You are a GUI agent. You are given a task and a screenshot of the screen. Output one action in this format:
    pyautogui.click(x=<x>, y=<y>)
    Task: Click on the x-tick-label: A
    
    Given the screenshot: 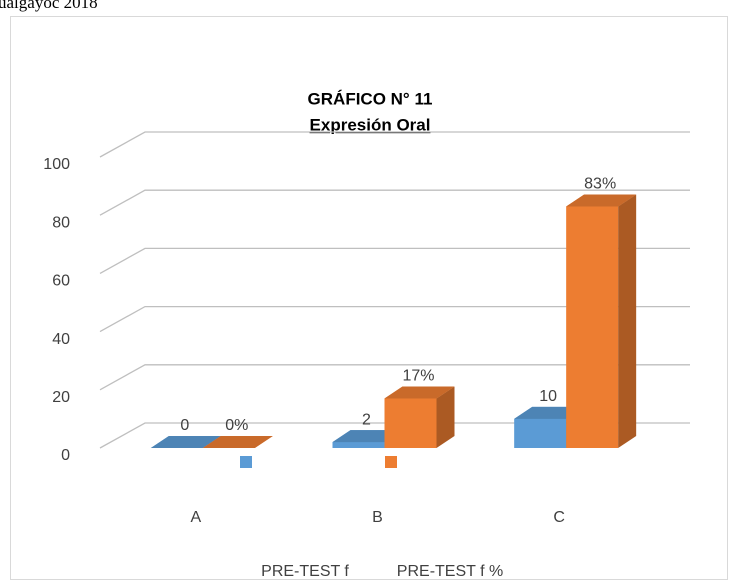 What is the action you would take?
    pyautogui.click(x=195, y=517)
    